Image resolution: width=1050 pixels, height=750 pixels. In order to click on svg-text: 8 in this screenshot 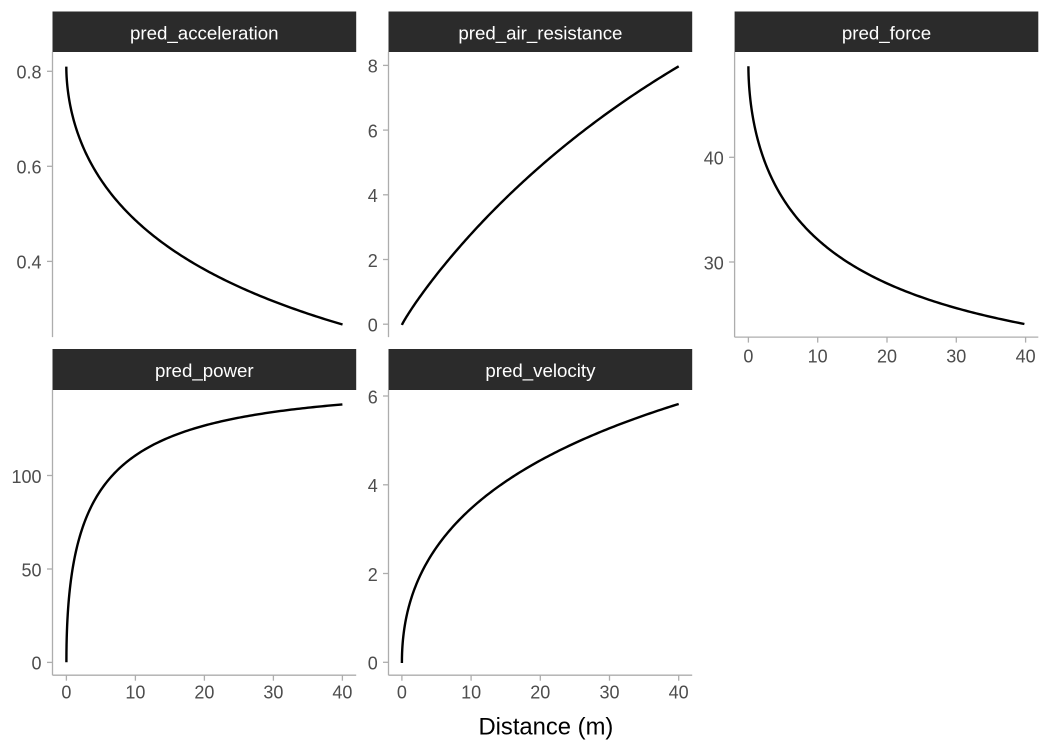, I will do `click(373, 67)`.